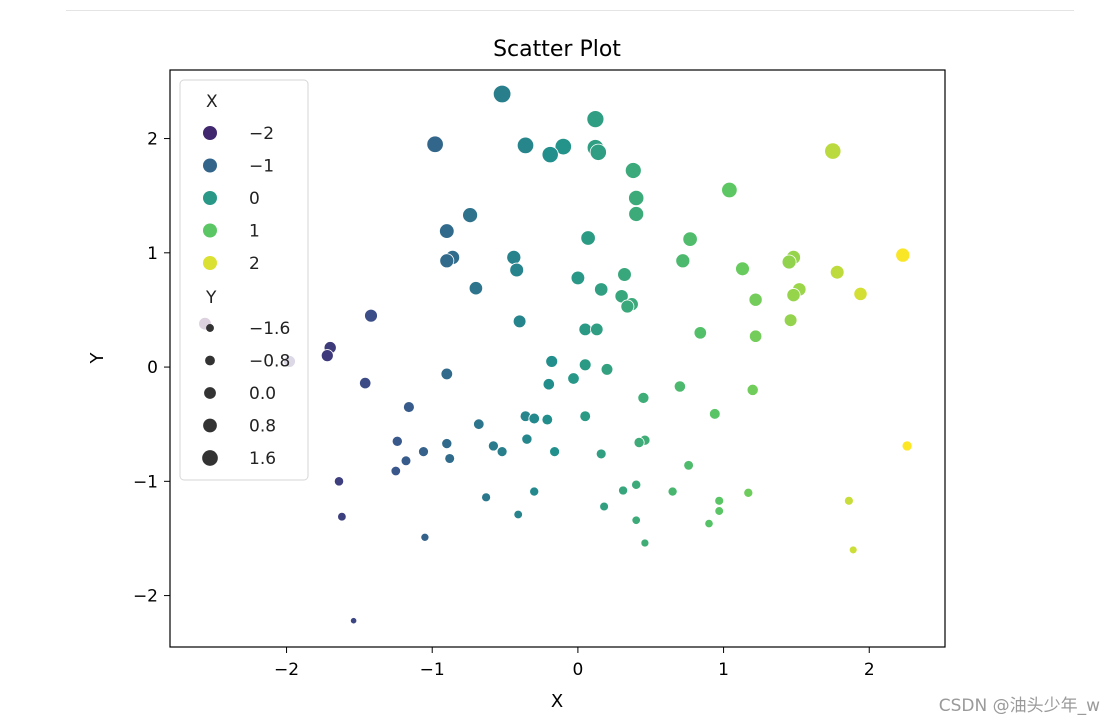 The image size is (1106, 724). I want to click on y-axis: −2 −1 0 1 2, so click(151, 368).